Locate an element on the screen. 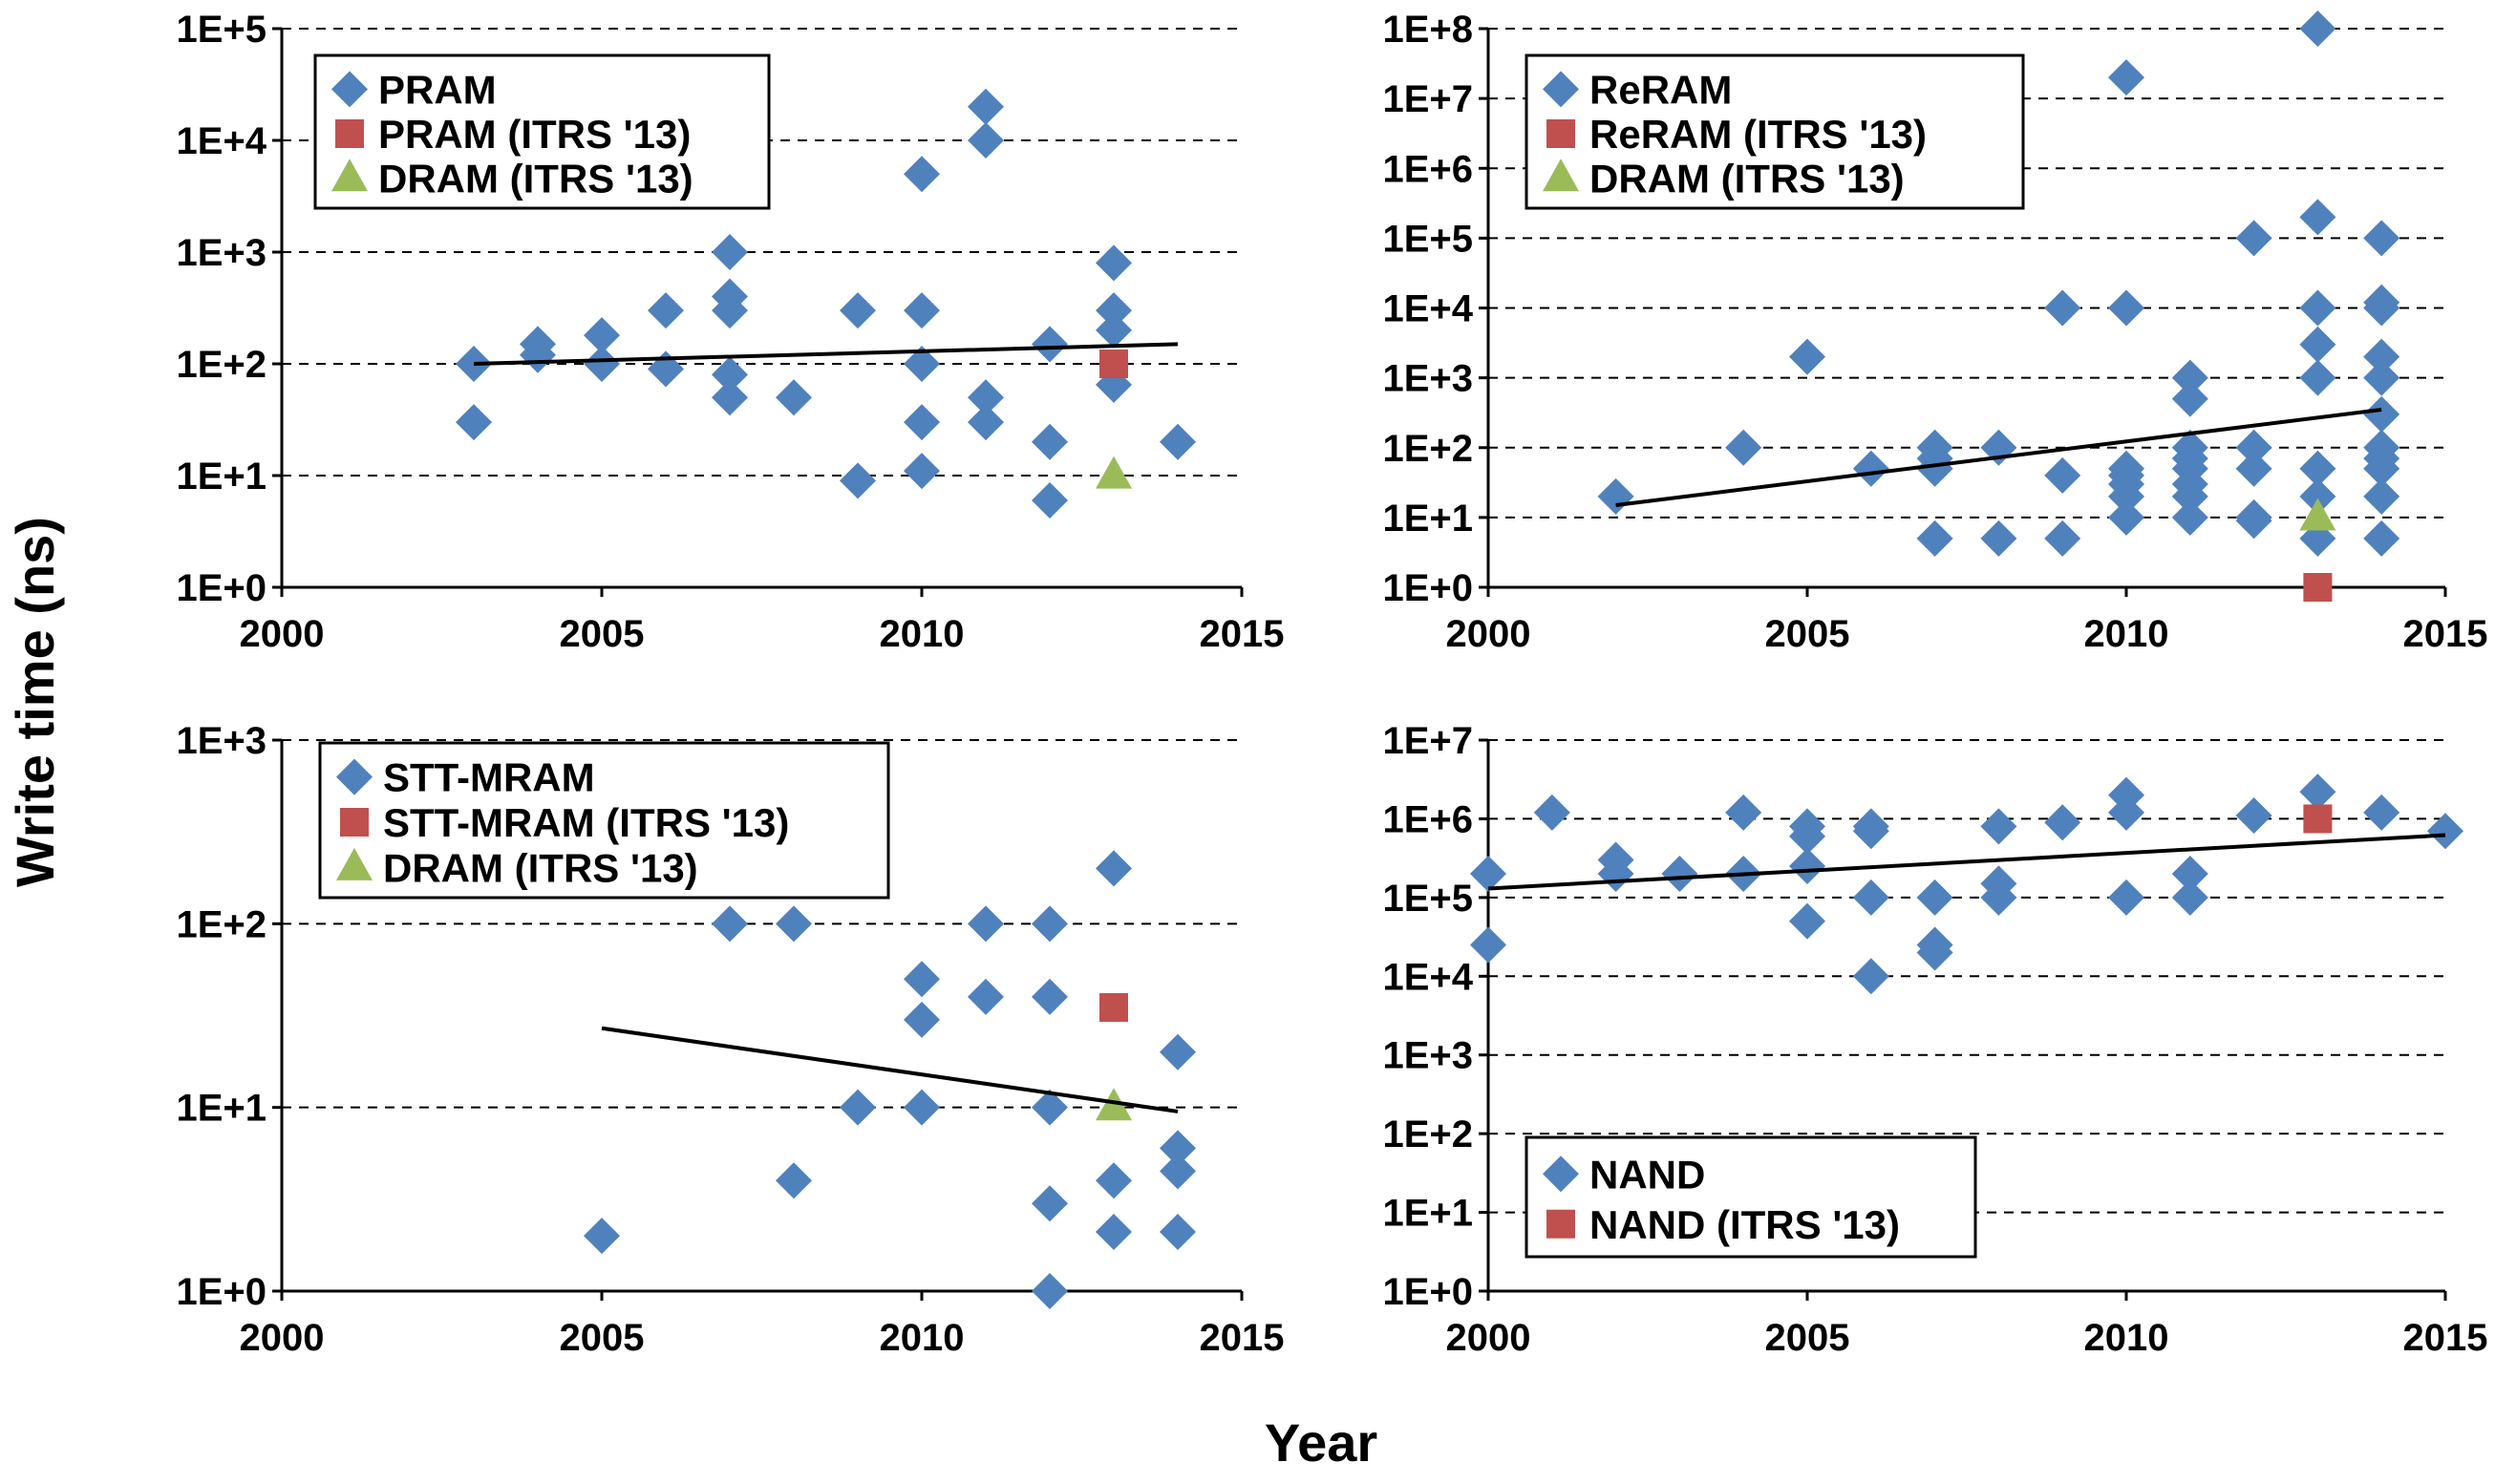  chart-4-legend-box is located at coordinates (1751, 1197).